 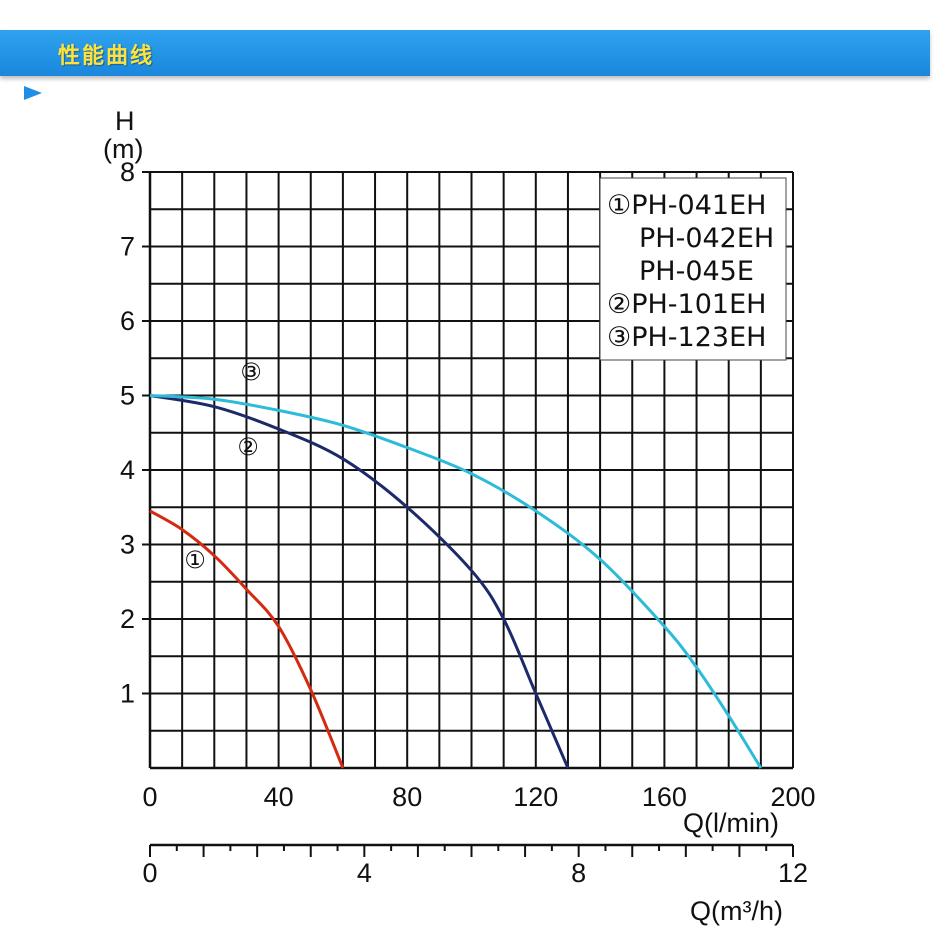 I want to click on legend-box, so click(x=693, y=269).